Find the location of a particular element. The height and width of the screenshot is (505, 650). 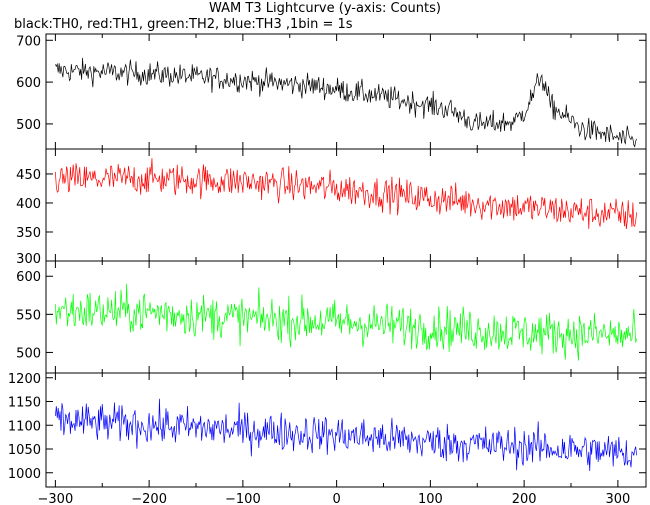

y-tick-label: 1200 is located at coordinates (24, 379).